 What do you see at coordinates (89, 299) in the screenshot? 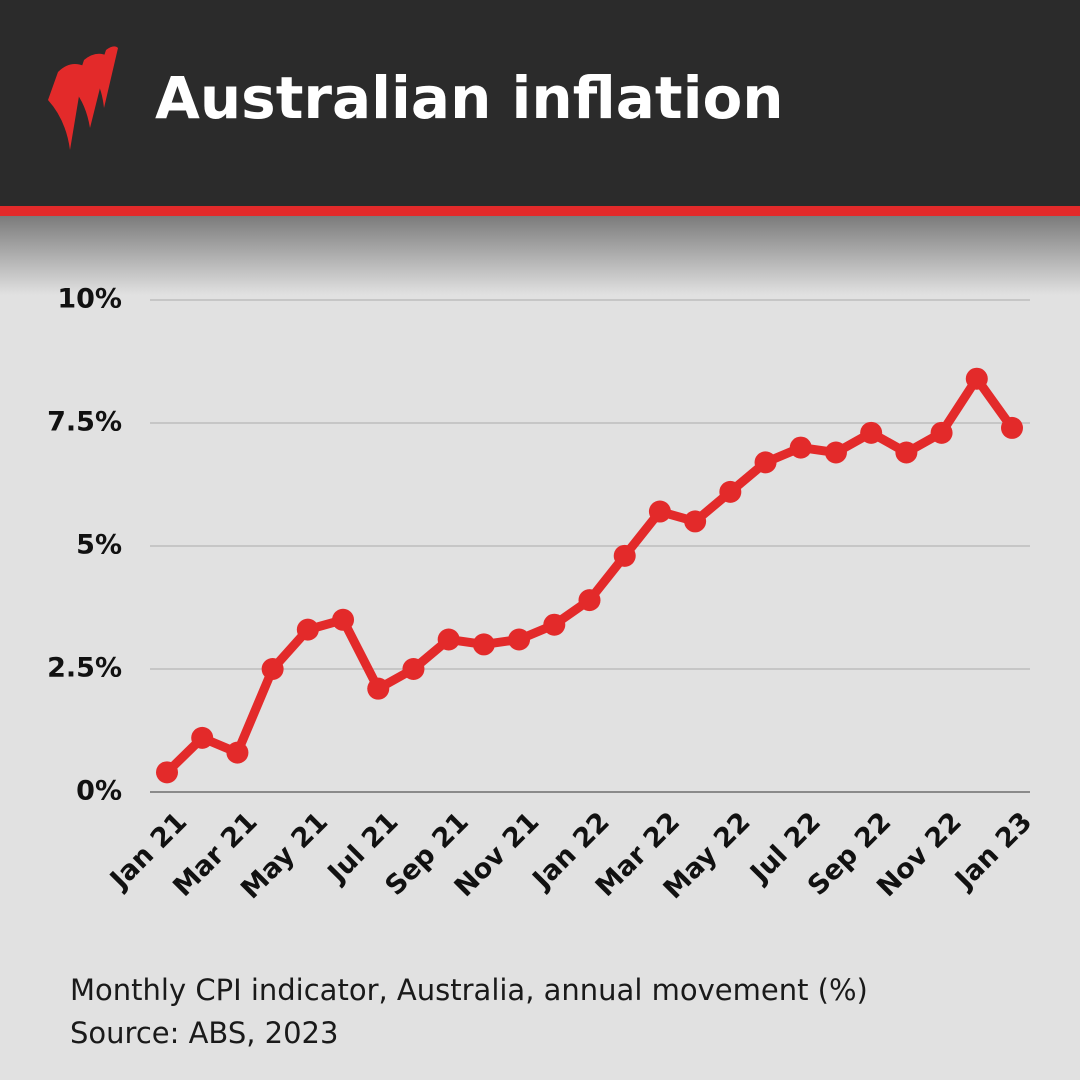
I see `y-tick-label: 10%` at bounding box center [89, 299].